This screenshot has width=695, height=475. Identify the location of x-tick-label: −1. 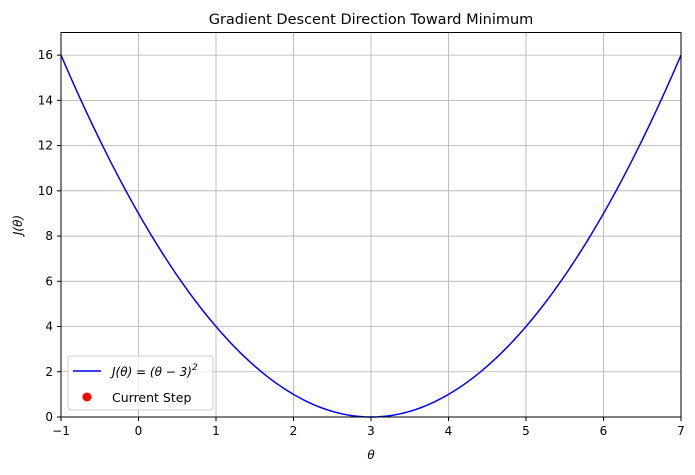
(61, 431).